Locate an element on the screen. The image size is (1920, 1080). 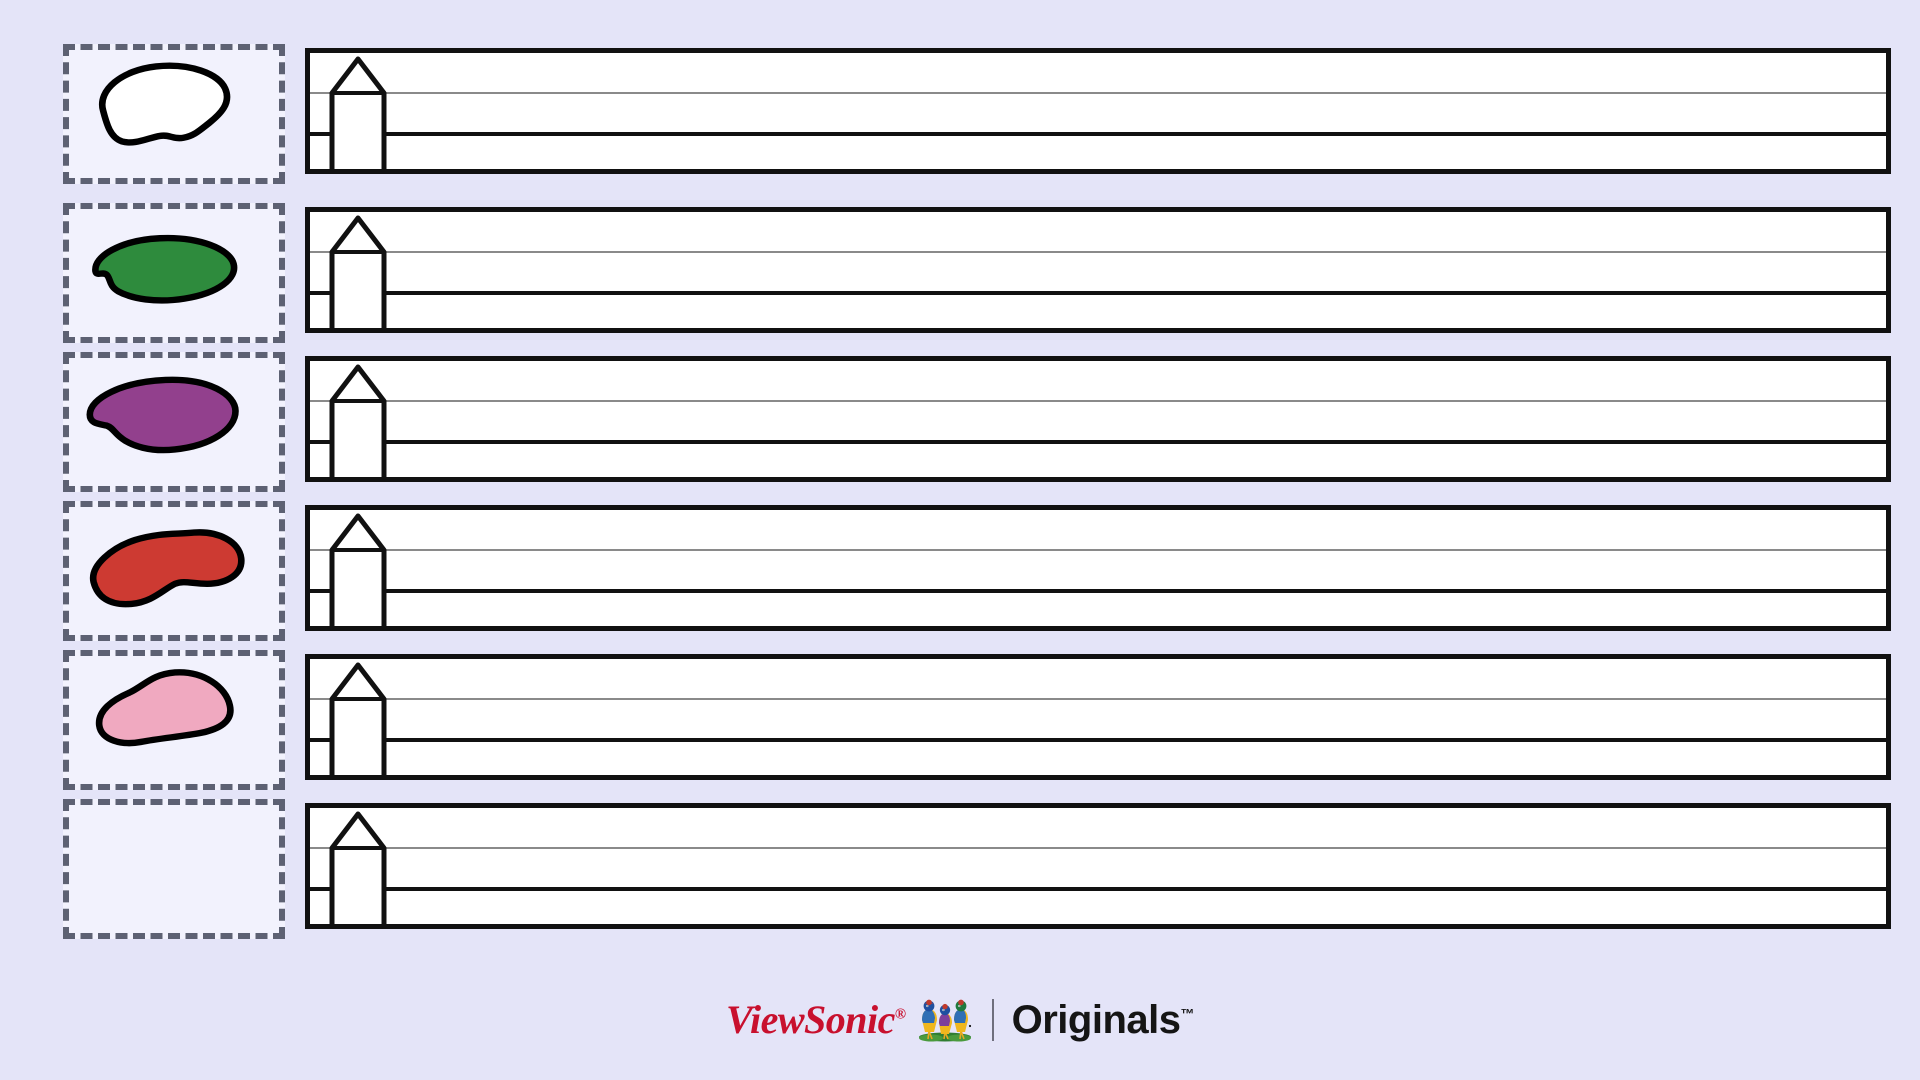
brand-name-text: ViewSonic is located at coordinates (810, 1019).